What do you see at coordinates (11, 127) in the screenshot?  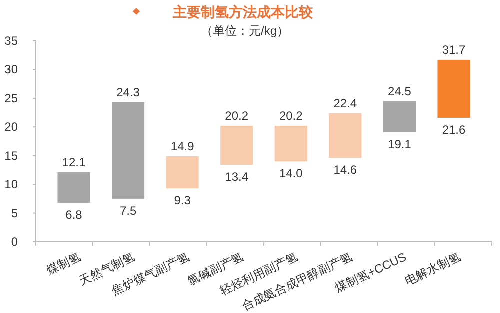 I see `y-tick-label: 20` at bounding box center [11, 127].